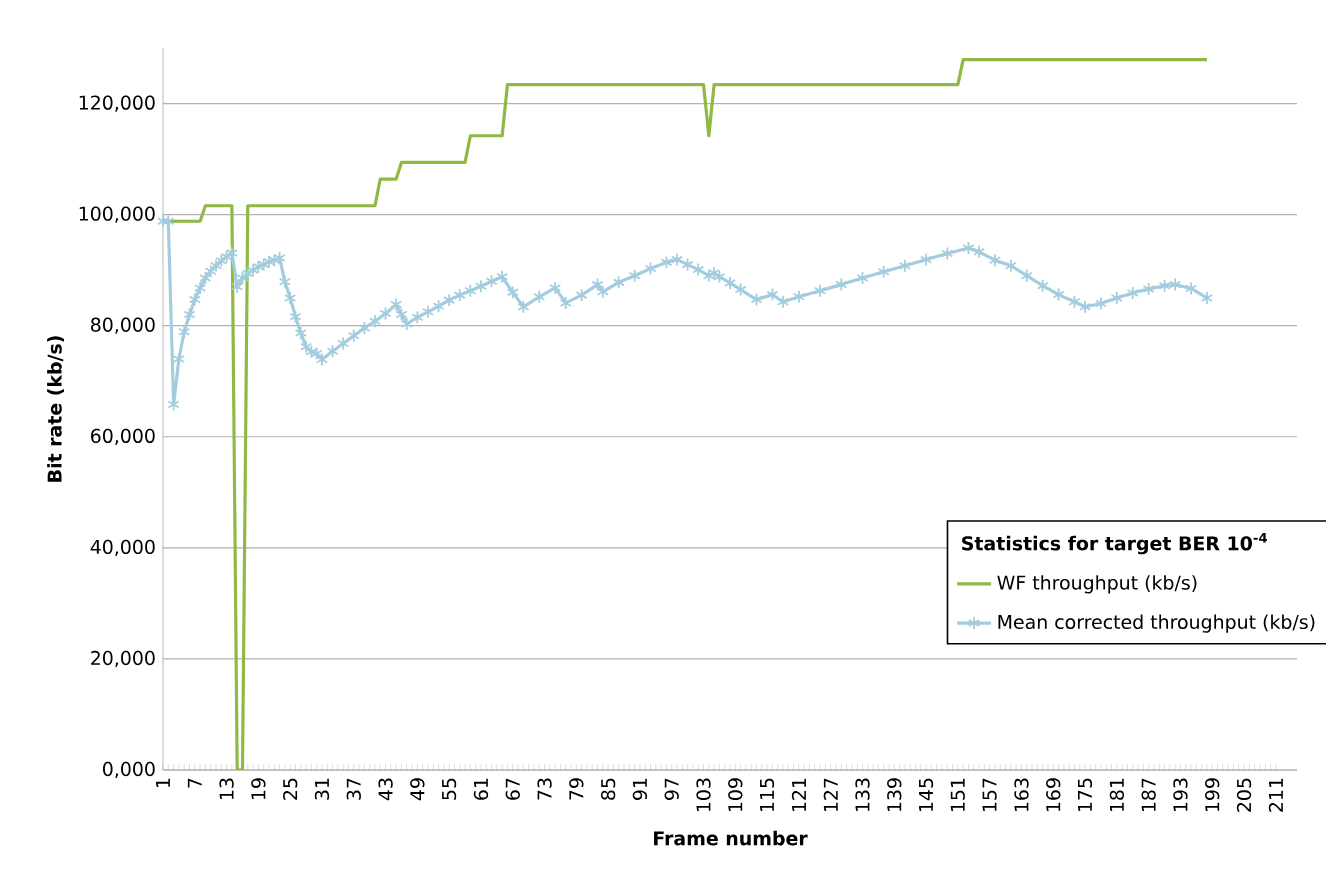 This screenshot has width=1326, height=879. Describe the element at coordinates (290, 789) in the screenshot. I see `x-tick-label: 25` at that location.